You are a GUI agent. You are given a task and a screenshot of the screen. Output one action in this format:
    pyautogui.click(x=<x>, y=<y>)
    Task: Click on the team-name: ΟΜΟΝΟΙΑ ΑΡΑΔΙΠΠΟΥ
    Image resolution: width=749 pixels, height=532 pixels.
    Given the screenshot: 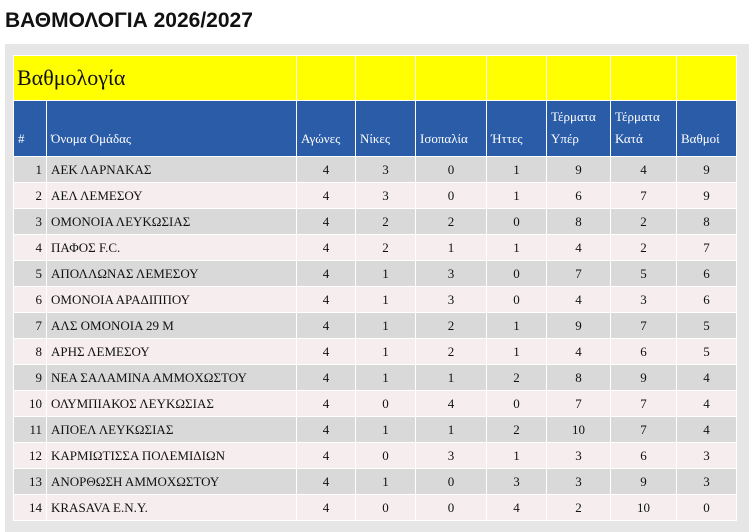 What is the action you would take?
    pyautogui.click(x=171, y=299)
    